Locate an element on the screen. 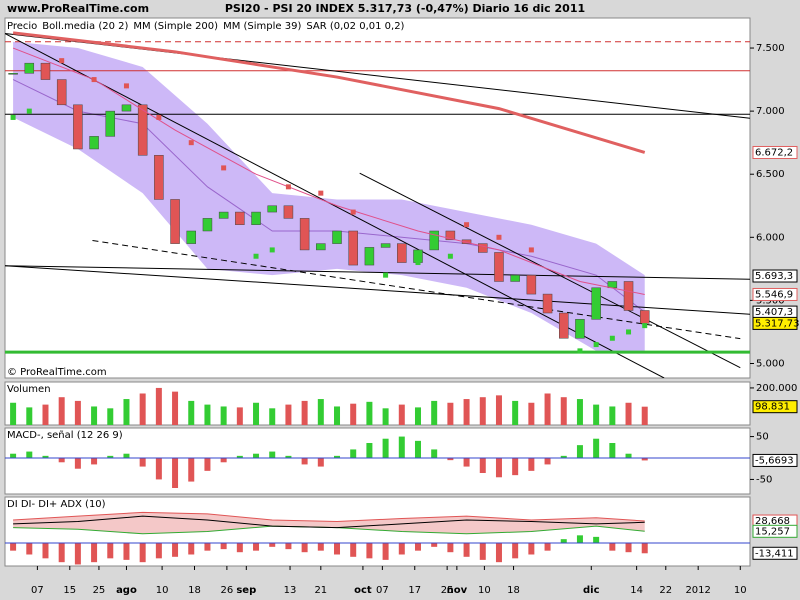  value-marker-label: -13,411 is located at coordinates (774, 553).